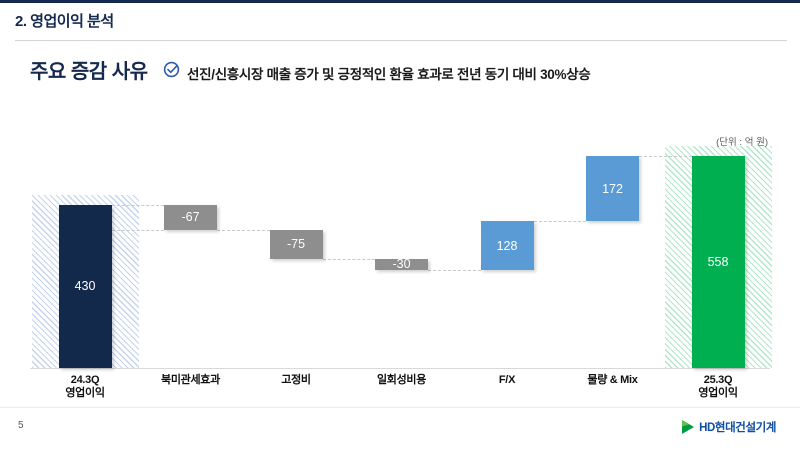 Image resolution: width=800 pixels, height=452 pixels. I want to click on category-label-line: F/X, so click(507, 380).